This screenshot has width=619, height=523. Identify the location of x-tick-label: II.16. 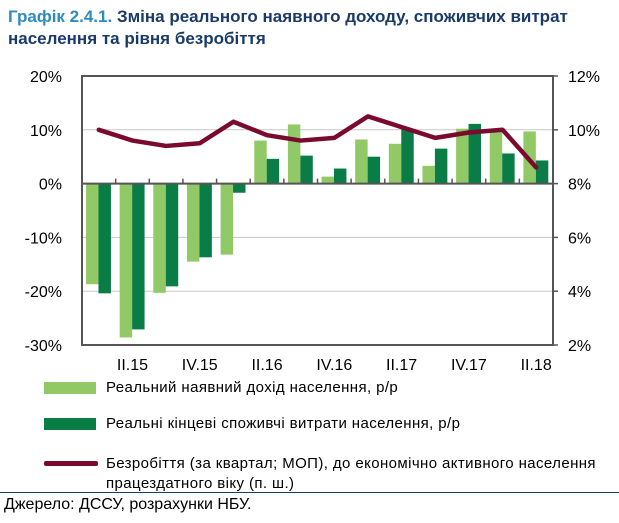
(266, 365).